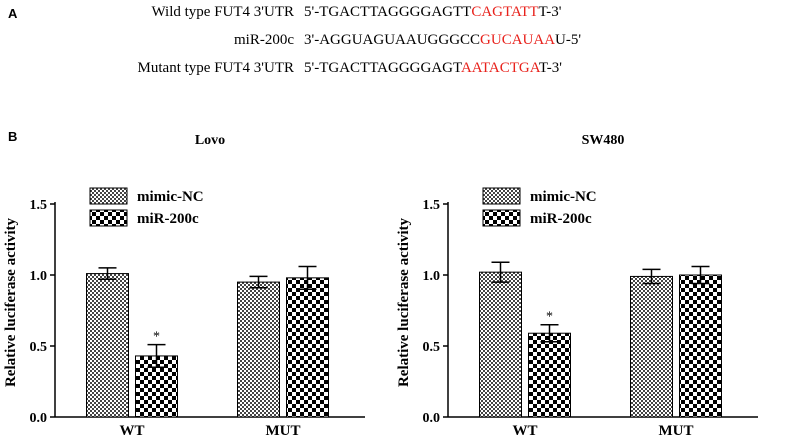  What do you see at coordinates (499, 68) in the screenshot?
I see `seq-highlight: AATACTGA` at bounding box center [499, 68].